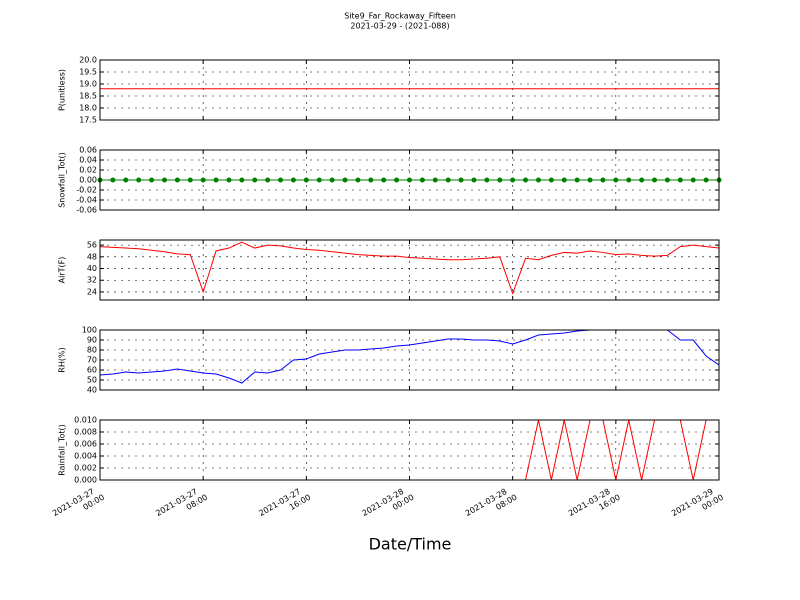  I want to click on y-tick-label: -0.06, so click(86, 210).